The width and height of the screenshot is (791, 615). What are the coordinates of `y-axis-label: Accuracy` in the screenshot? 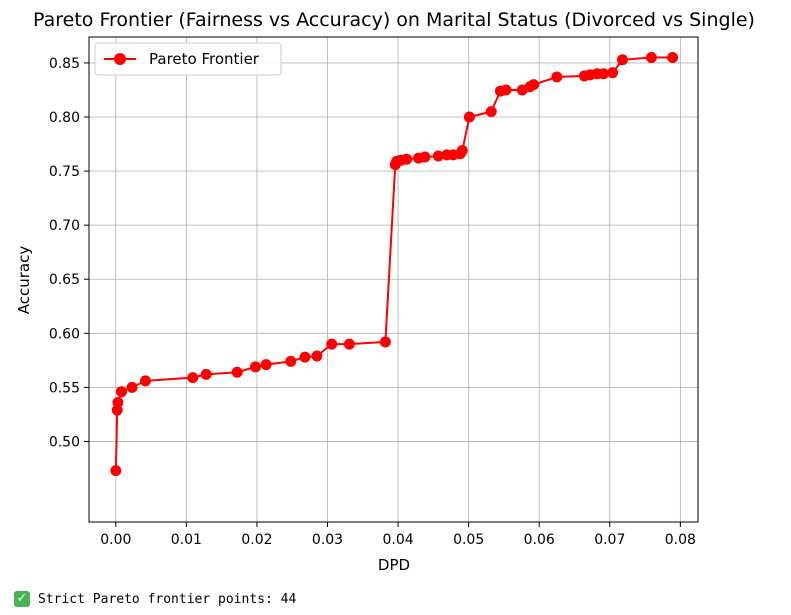 It's located at (24, 280).